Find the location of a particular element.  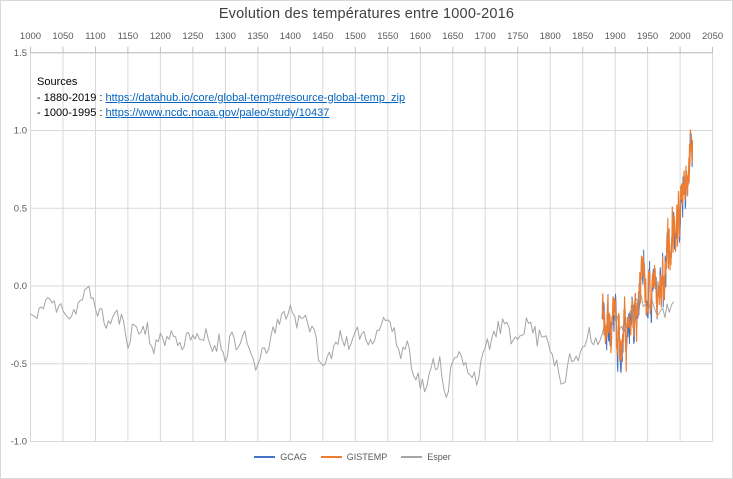

y-tick-label: 1.0 is located at coordinates (20, 131).